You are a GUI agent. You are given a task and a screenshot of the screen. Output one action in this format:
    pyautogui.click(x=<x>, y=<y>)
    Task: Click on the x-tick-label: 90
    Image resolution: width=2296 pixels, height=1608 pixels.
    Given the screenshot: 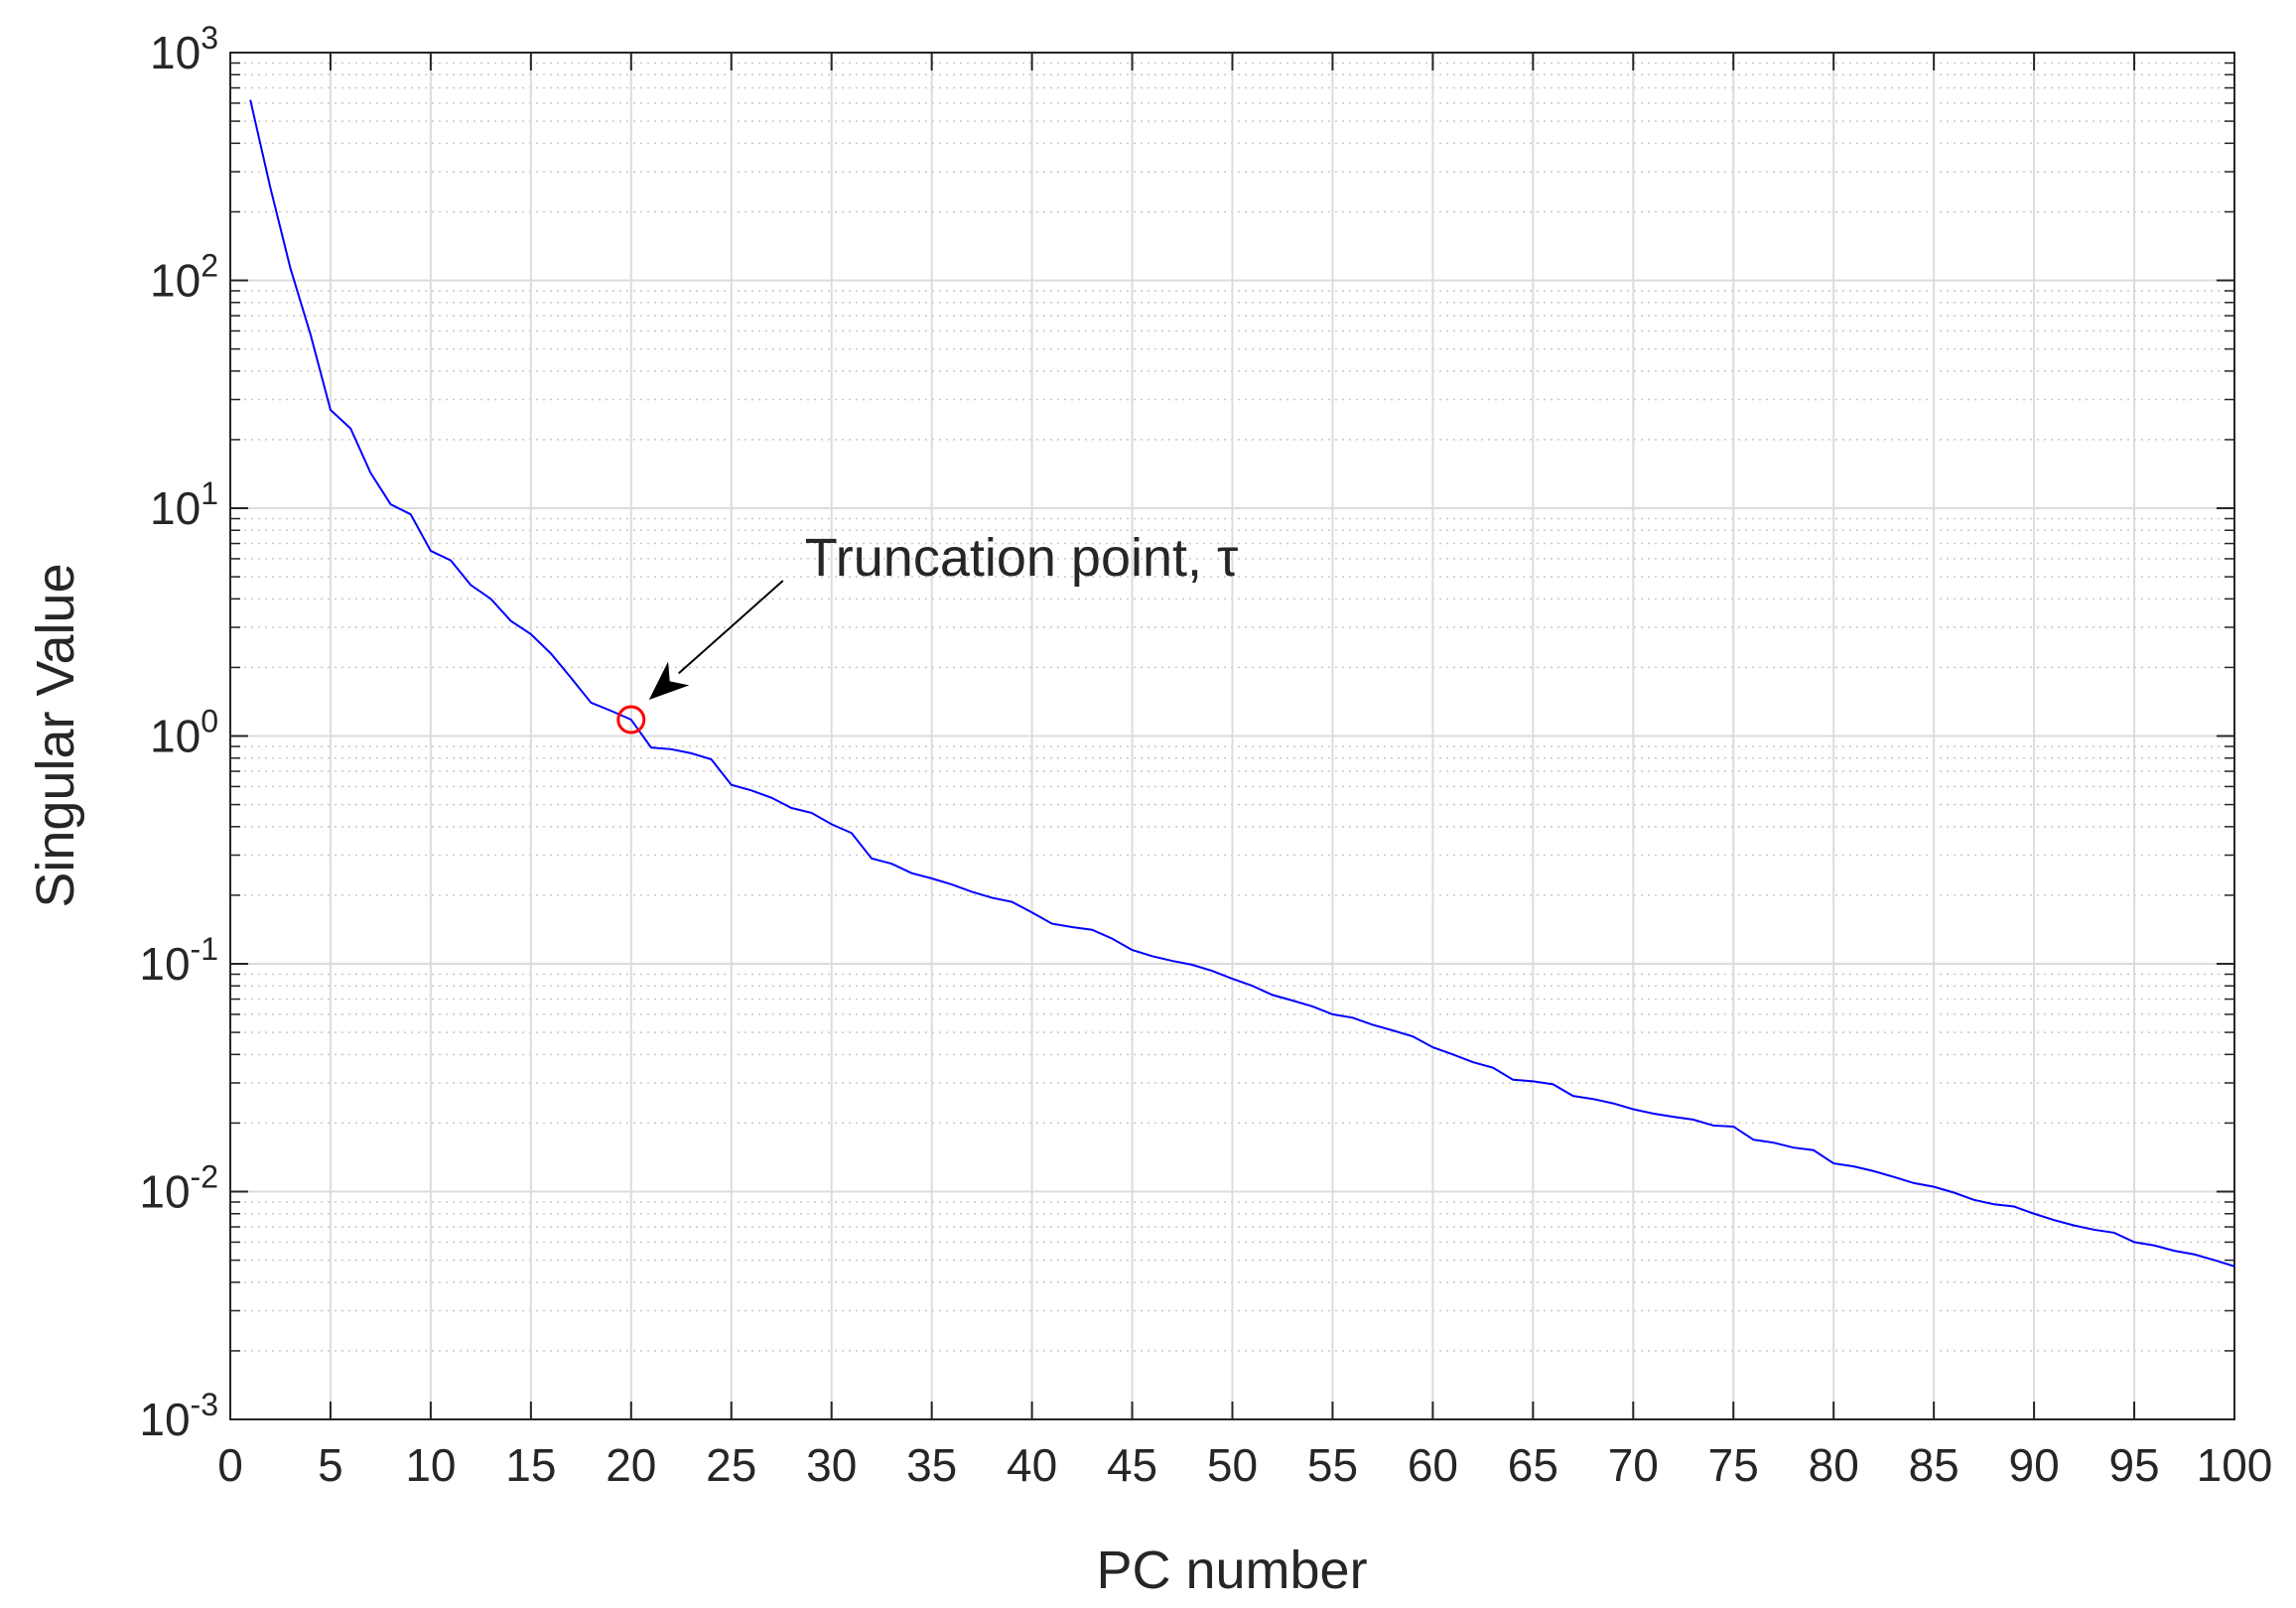 What is the action you would take?
    pyautogui.click(x=2034, y=1465)
    